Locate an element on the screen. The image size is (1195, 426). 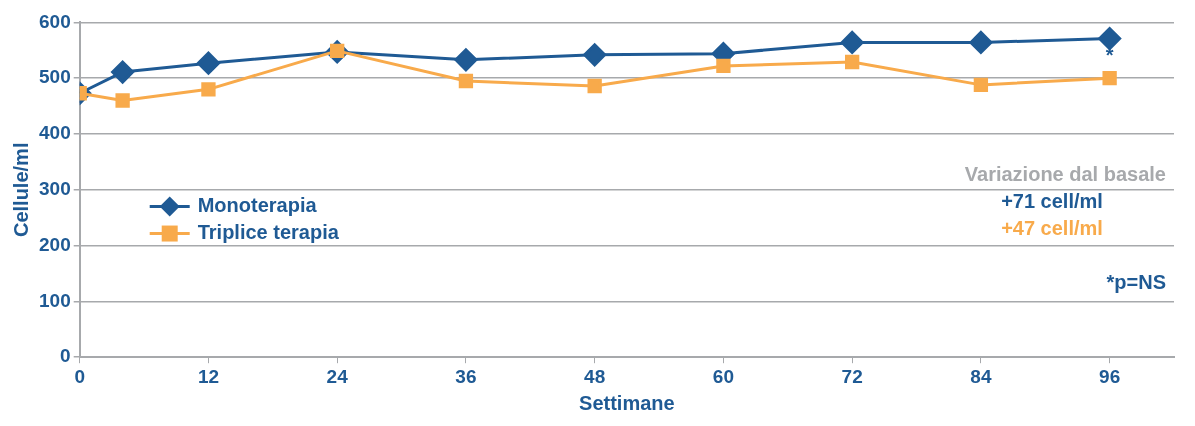
x-tick-label: 48 is located at coordinates (595, 376).